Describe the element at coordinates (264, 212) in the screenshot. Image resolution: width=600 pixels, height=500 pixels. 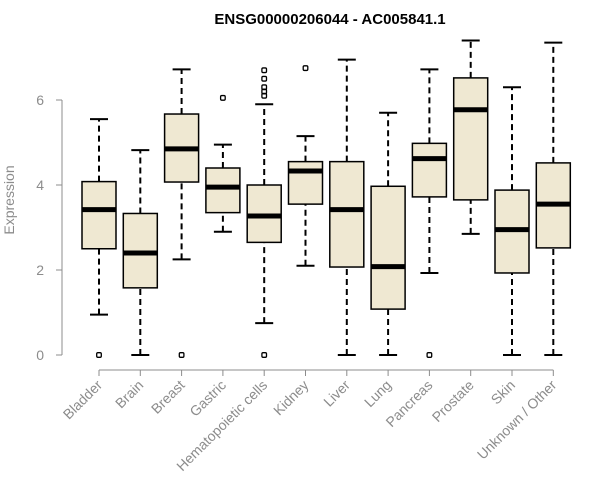
I see `box-hematopoietic-cells` at that location.